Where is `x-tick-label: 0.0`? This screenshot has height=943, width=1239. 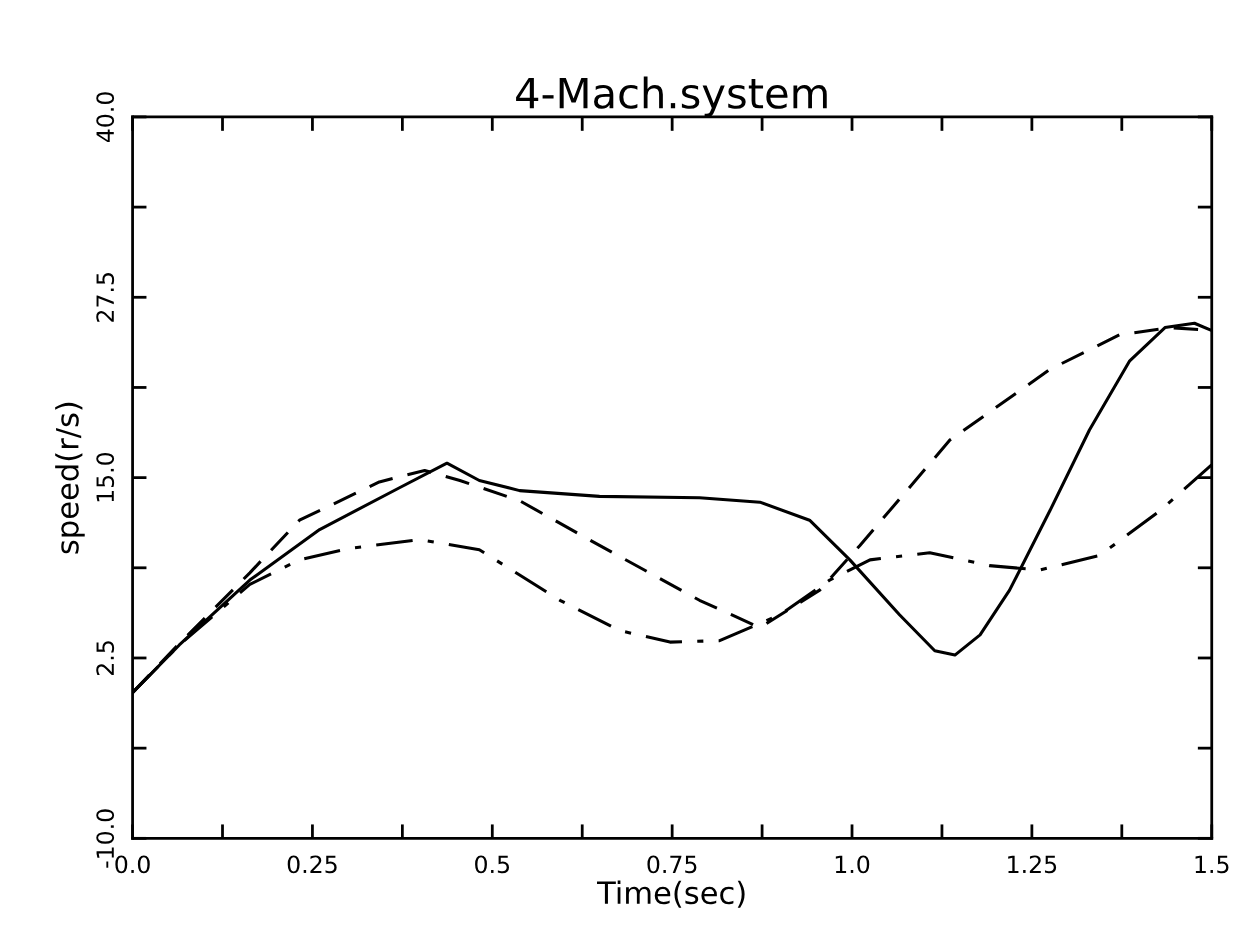 x-tick-label: 0.0 is located at coordinates (132, 864).